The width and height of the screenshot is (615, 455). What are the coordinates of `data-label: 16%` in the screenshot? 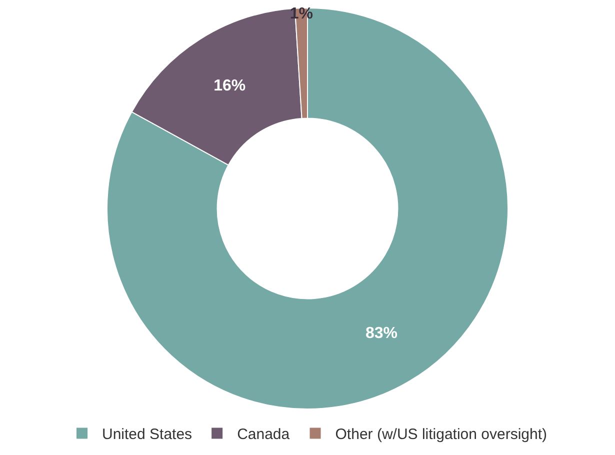 It's located at (230, 85).